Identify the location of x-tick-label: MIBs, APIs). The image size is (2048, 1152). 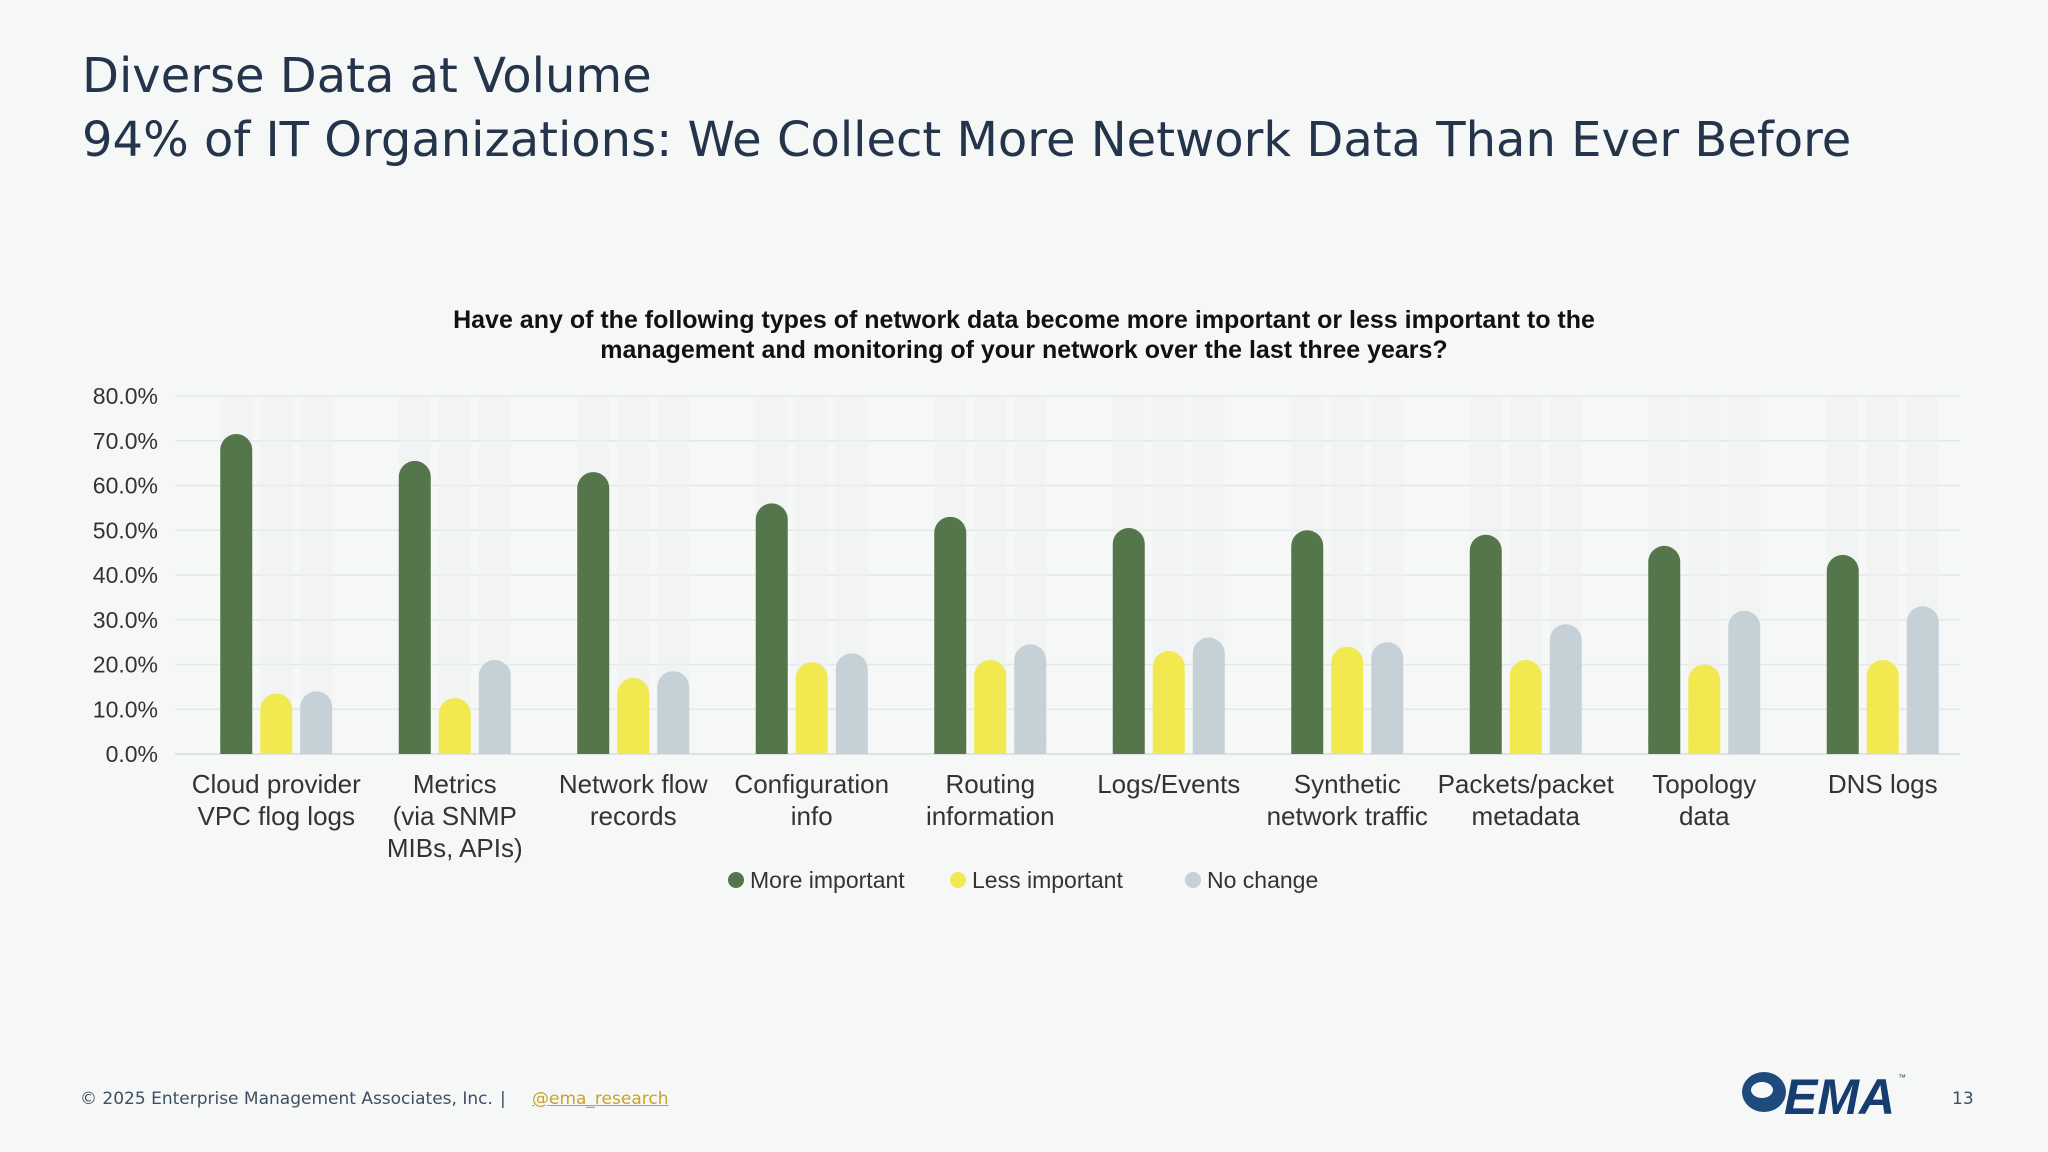
(455, 848).